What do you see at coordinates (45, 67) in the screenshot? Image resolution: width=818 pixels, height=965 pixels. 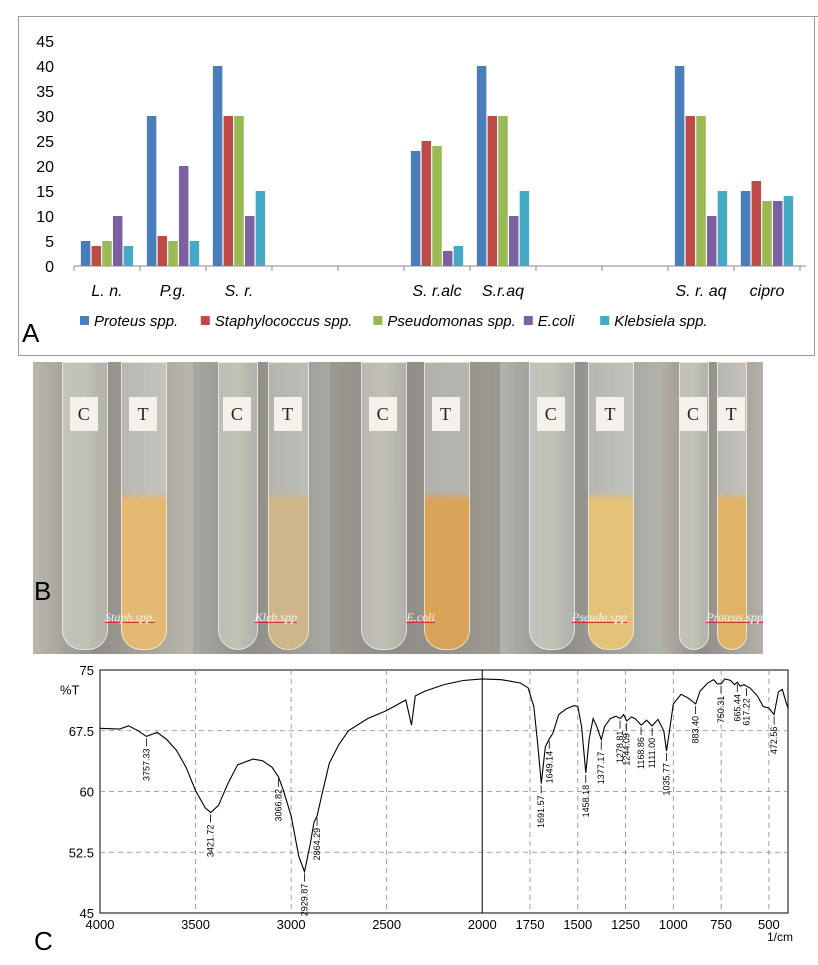 I see `y-tick-label: 40` at bounding box center [45, 67].